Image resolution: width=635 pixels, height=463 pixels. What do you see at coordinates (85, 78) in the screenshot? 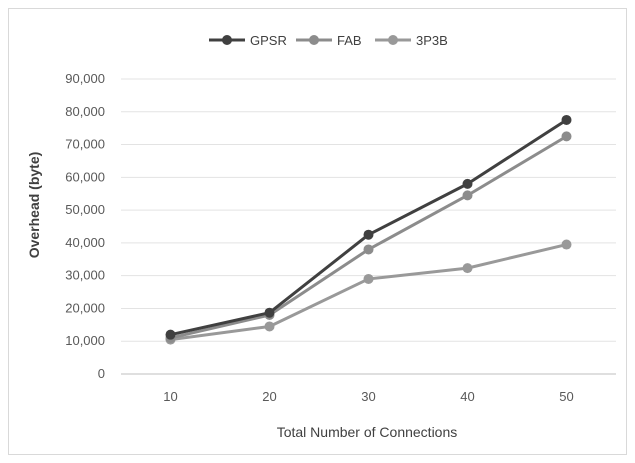
I see `y-tick-label: 90,000` at bounding box center [85, 78].